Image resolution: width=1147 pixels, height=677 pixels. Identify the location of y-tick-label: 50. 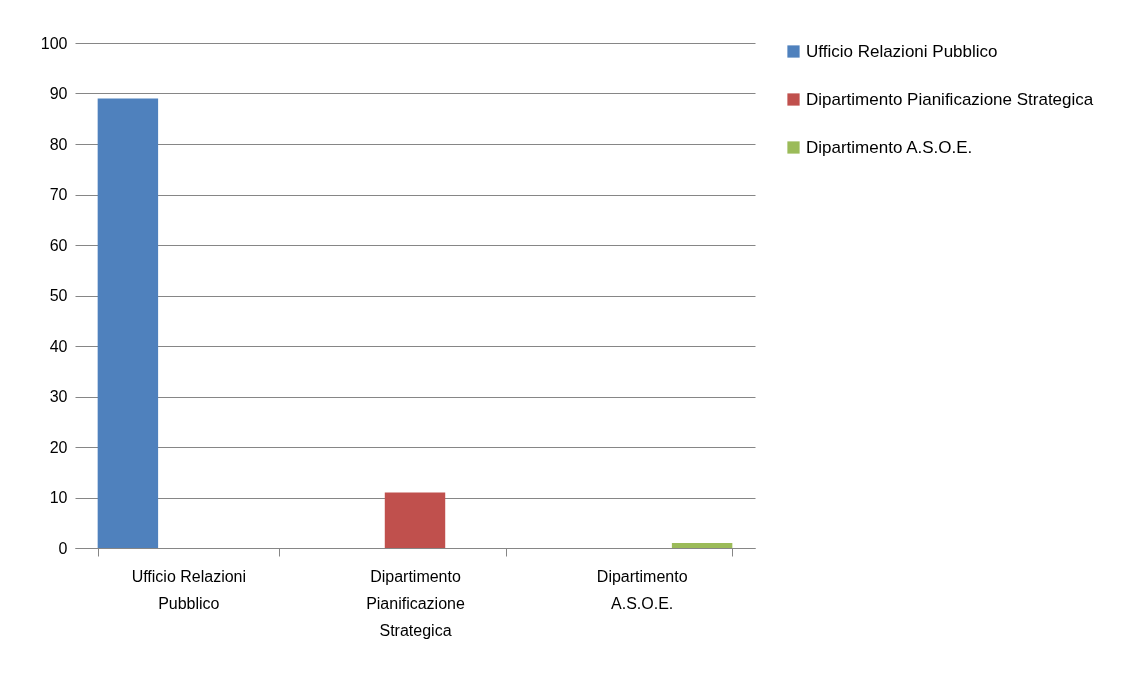
(58, 295).